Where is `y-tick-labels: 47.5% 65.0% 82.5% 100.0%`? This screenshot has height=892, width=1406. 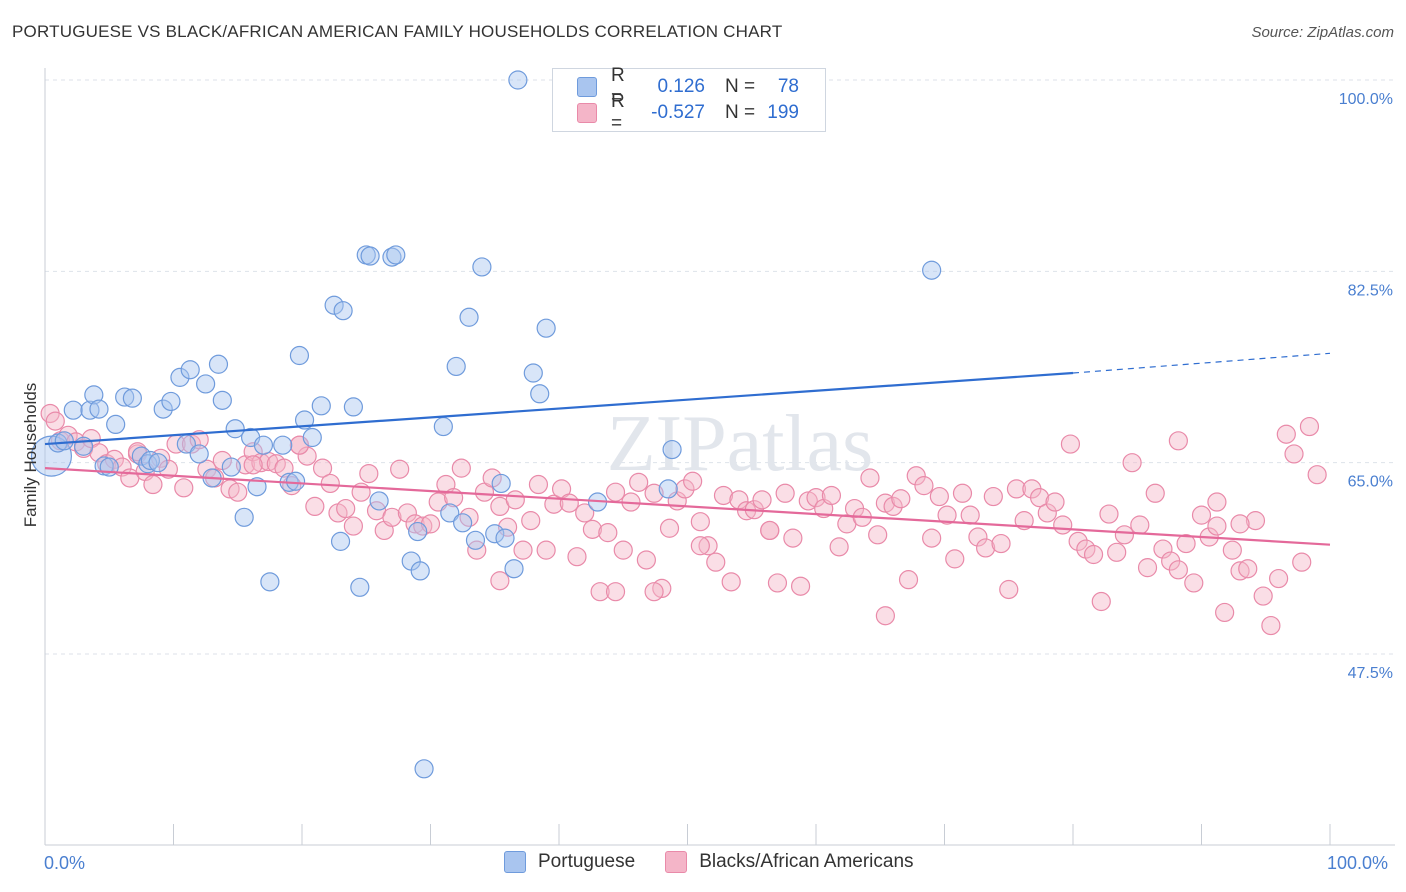 y-tick-labels: 47.5% 65.0% 82.5% 100.0% is located at coordinates (1366, 386).